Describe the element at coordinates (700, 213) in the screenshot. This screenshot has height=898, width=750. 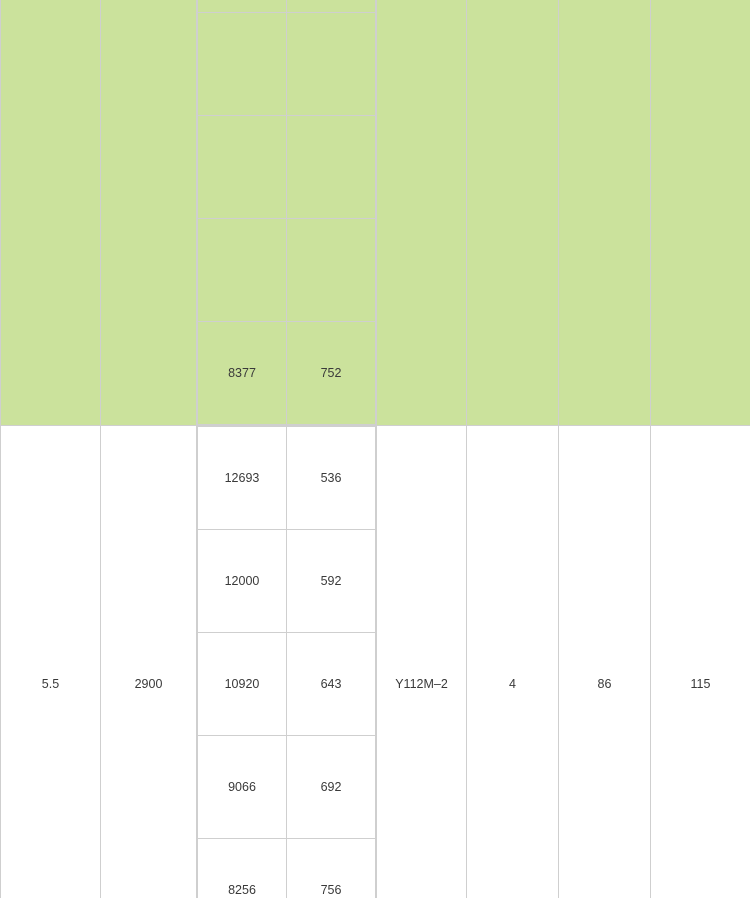
I see `cell-weight` at that location.